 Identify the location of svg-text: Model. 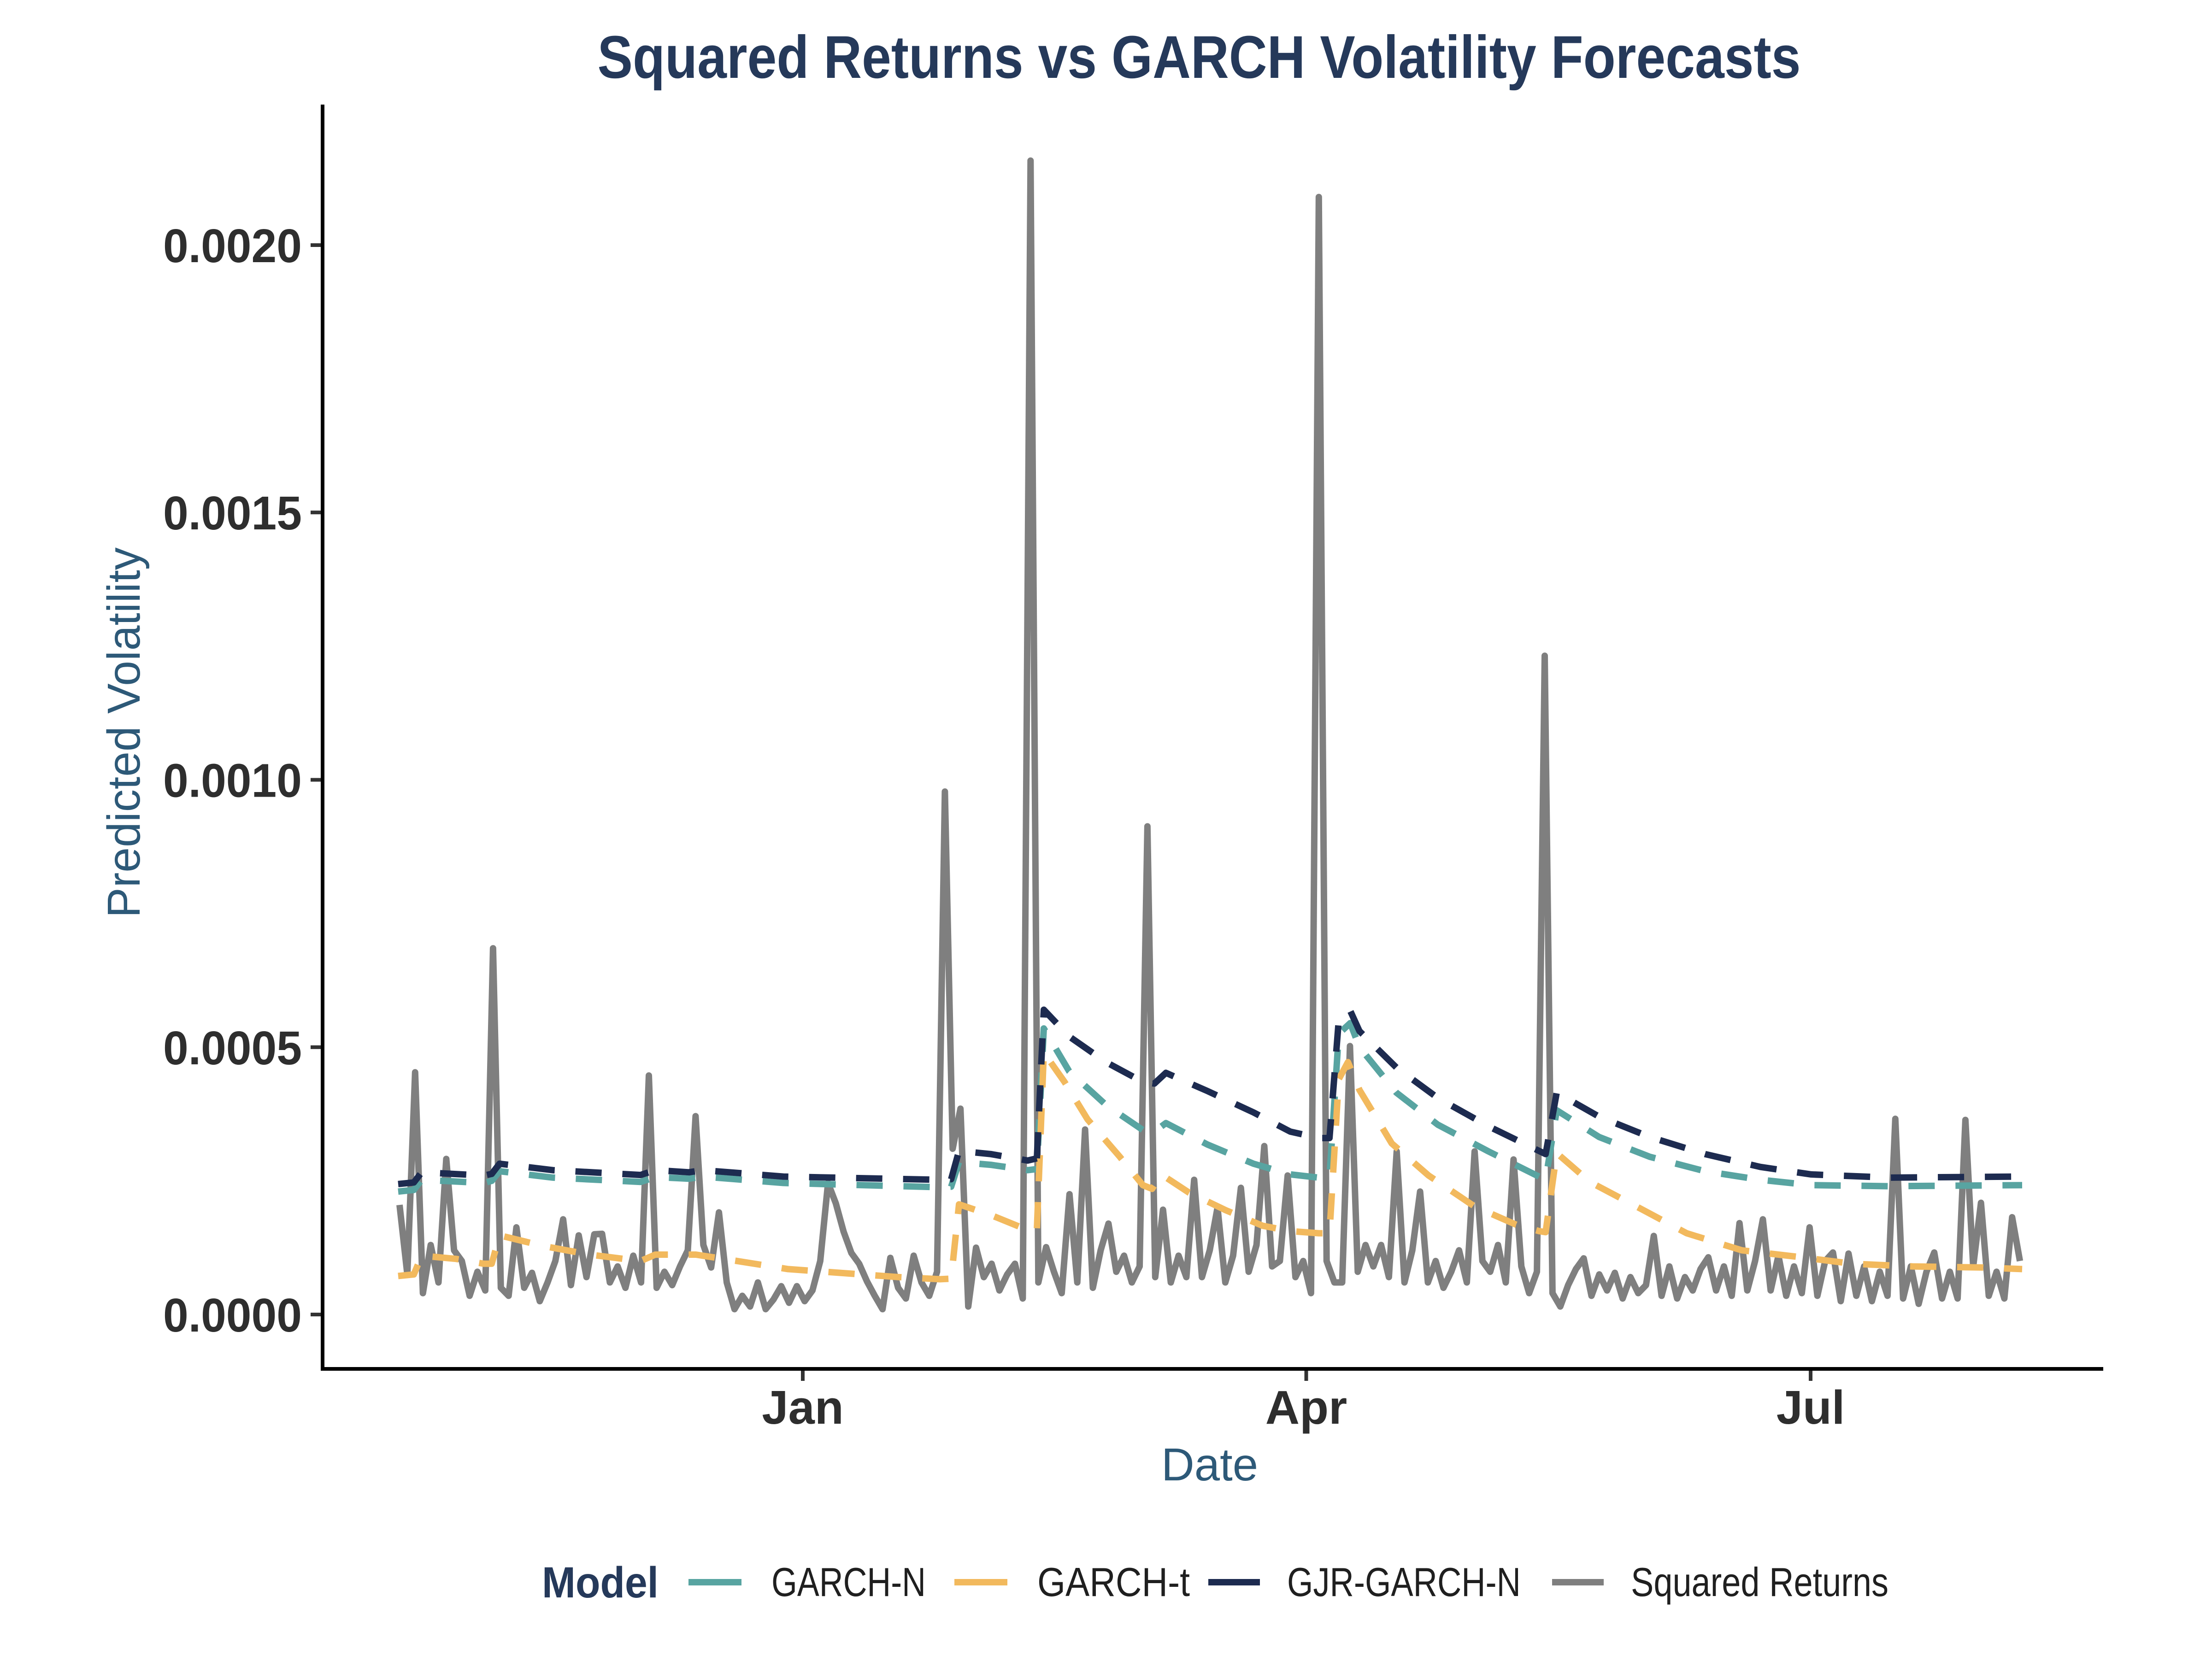
(600, 1582).